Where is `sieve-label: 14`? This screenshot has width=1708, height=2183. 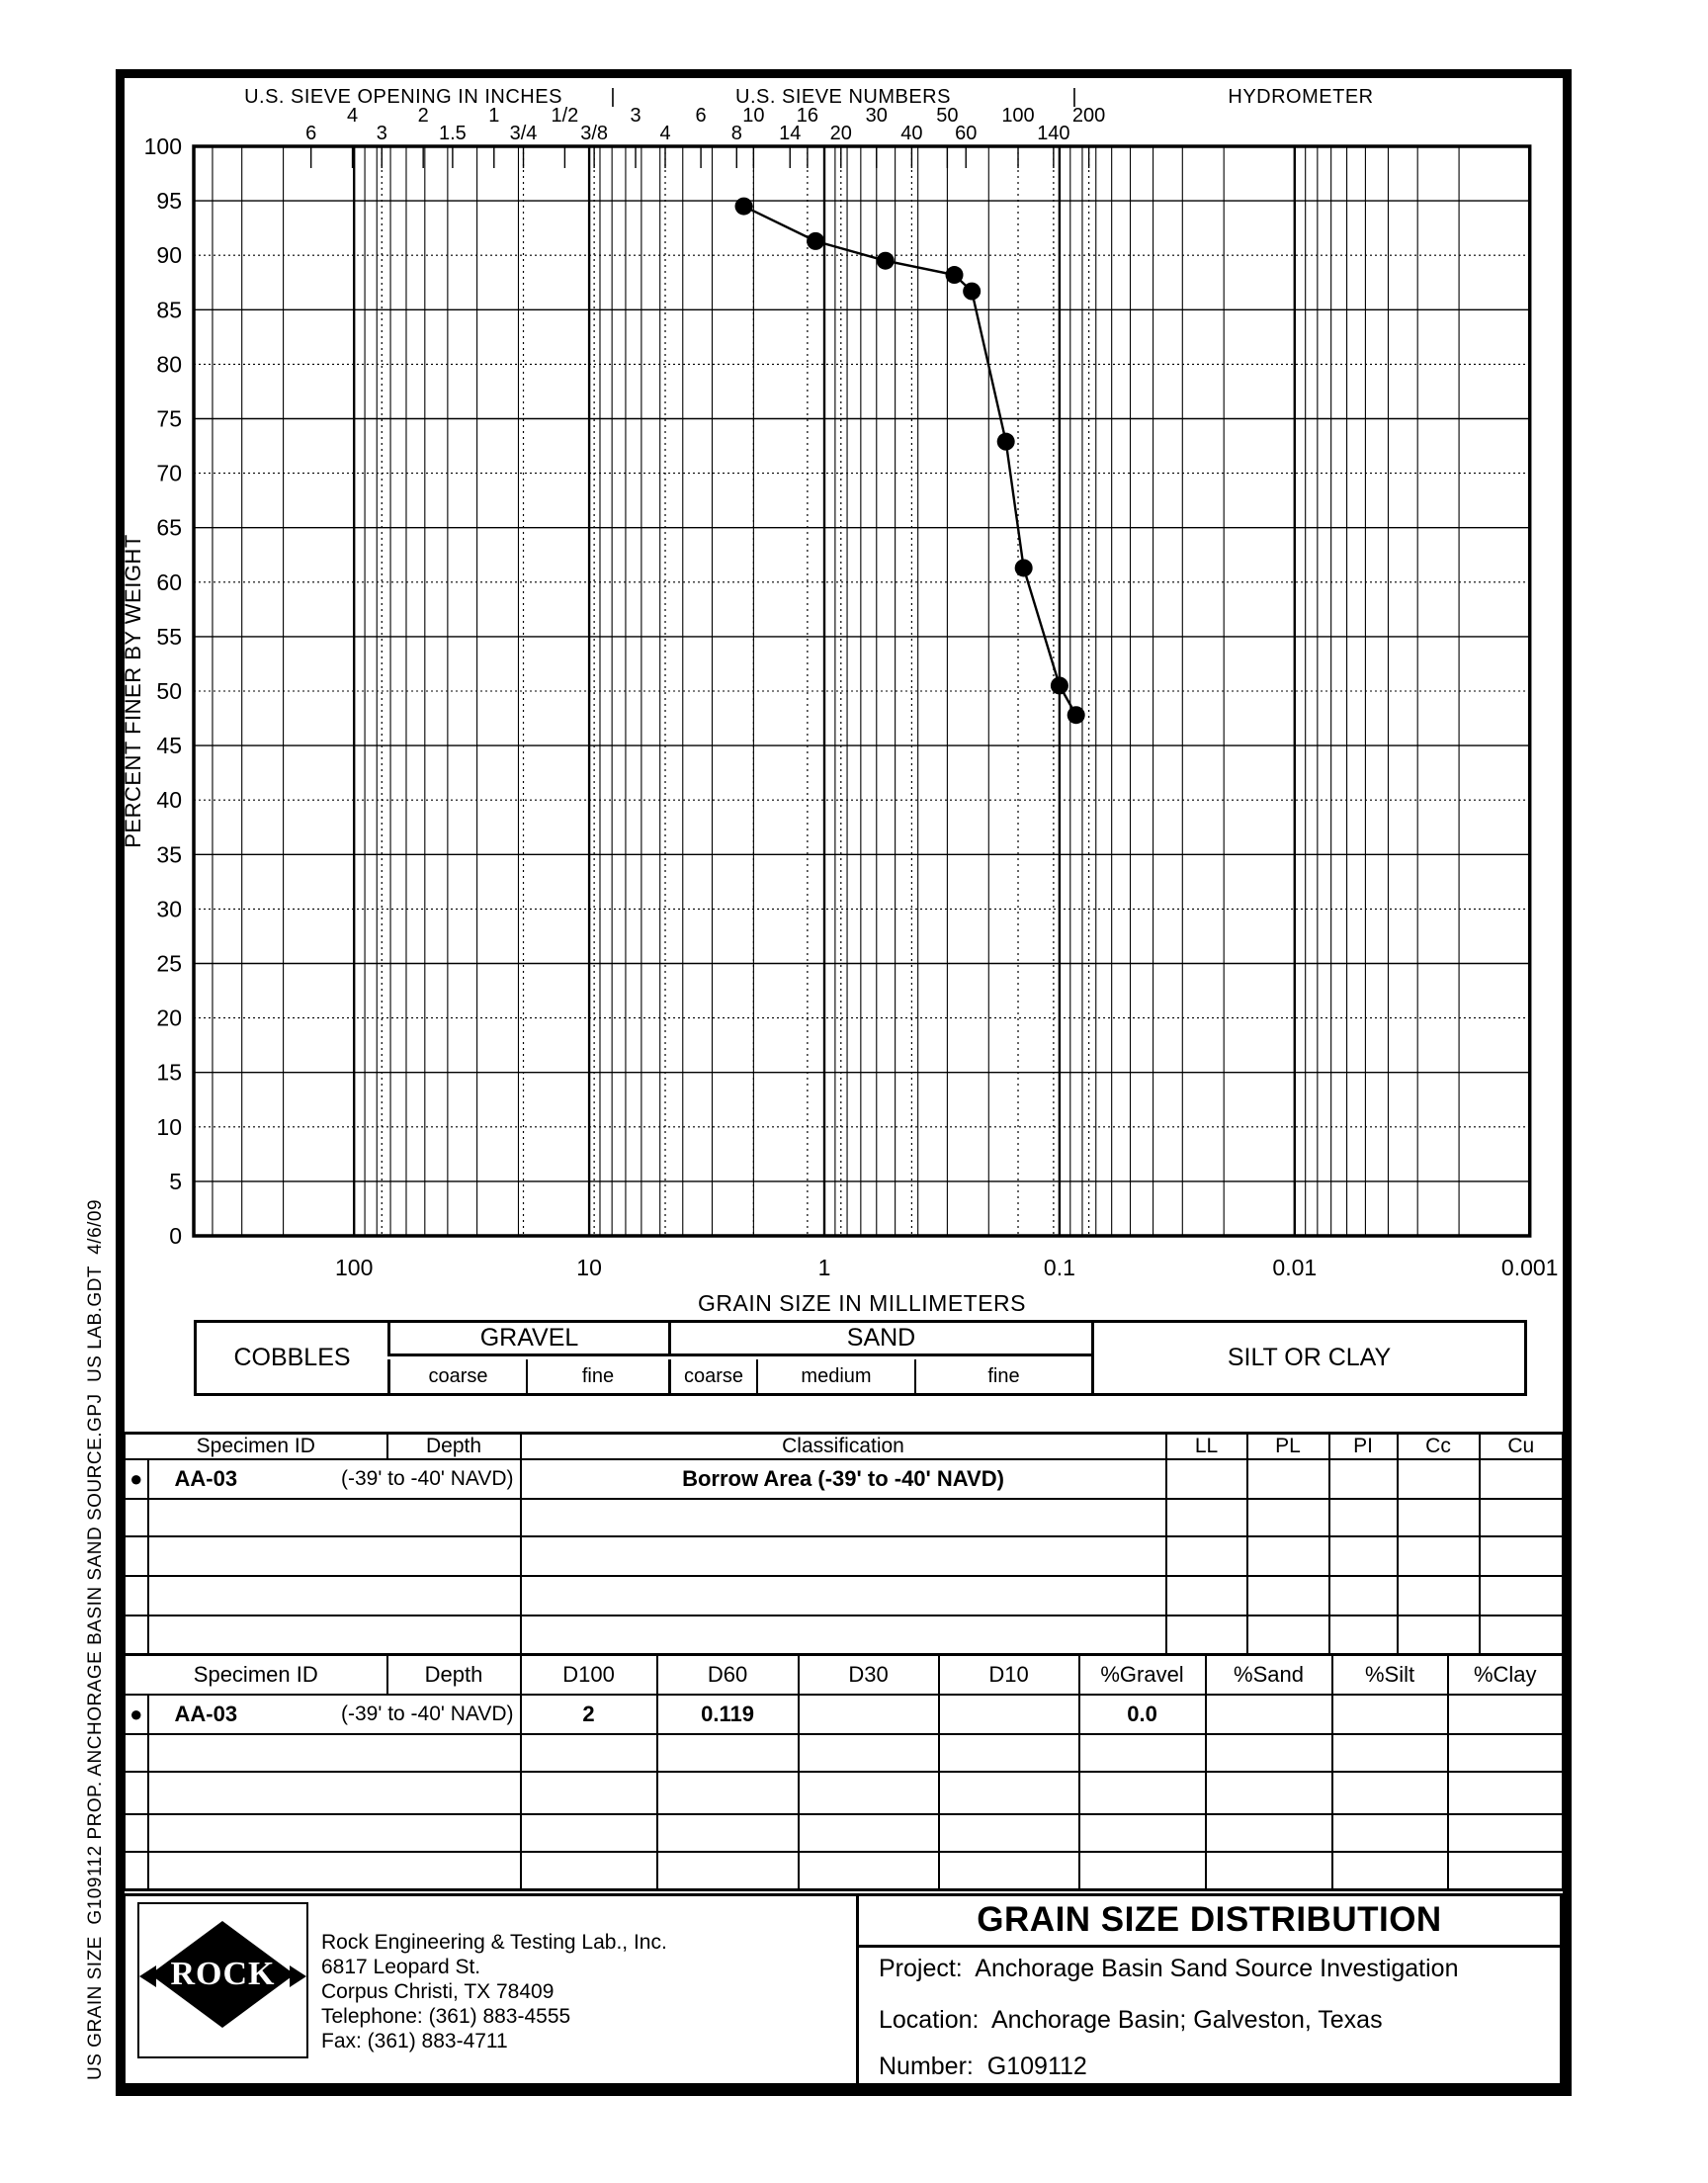 sieve-label: 14 is located at coordinates (790, 133).